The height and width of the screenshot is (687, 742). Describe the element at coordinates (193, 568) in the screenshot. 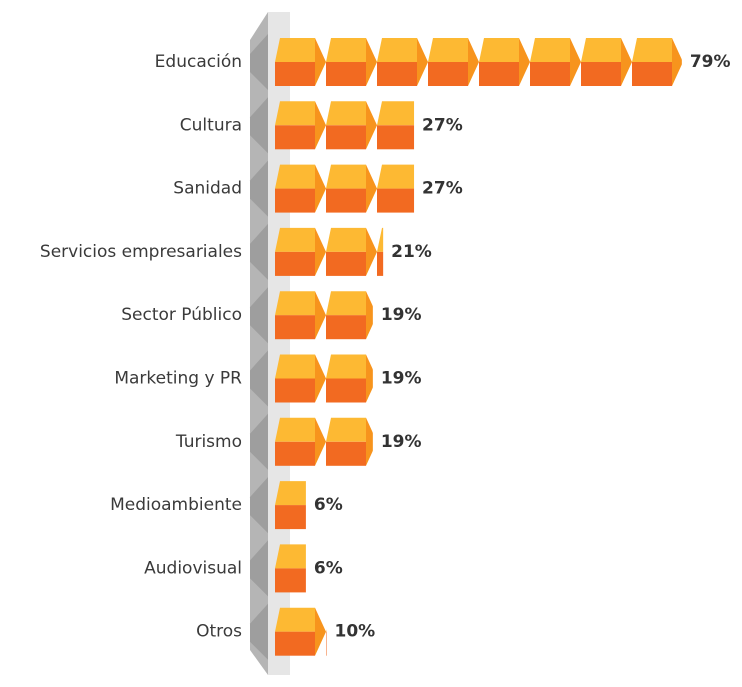

I see `category-label: Audiovisual` at that location.